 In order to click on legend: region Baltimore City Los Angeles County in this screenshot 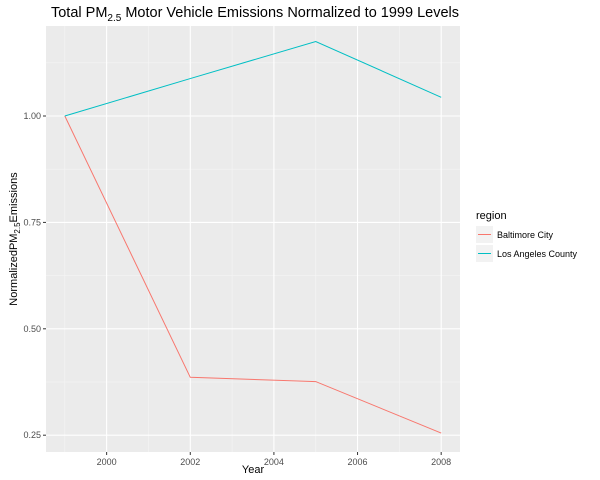, I will do `click(527, 236)`.